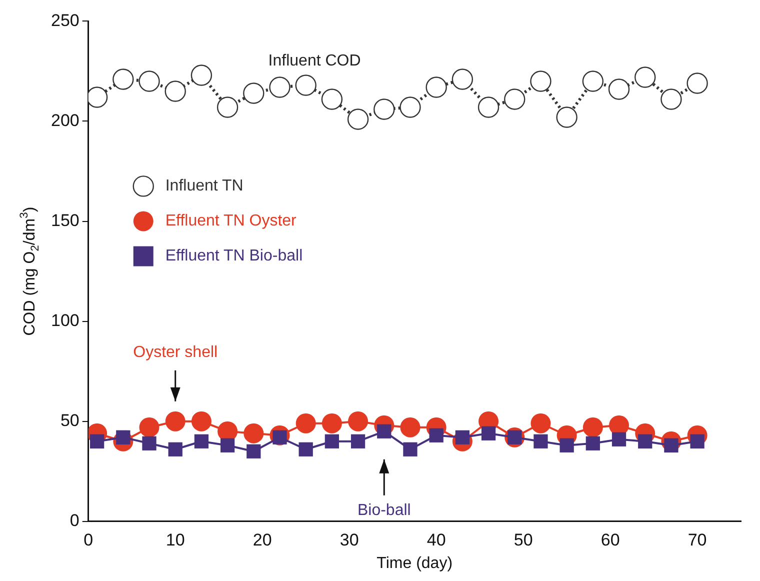 This screenshot has height=581, width=760. I want to click on legend-label: Influent TN, so click(204, 186).